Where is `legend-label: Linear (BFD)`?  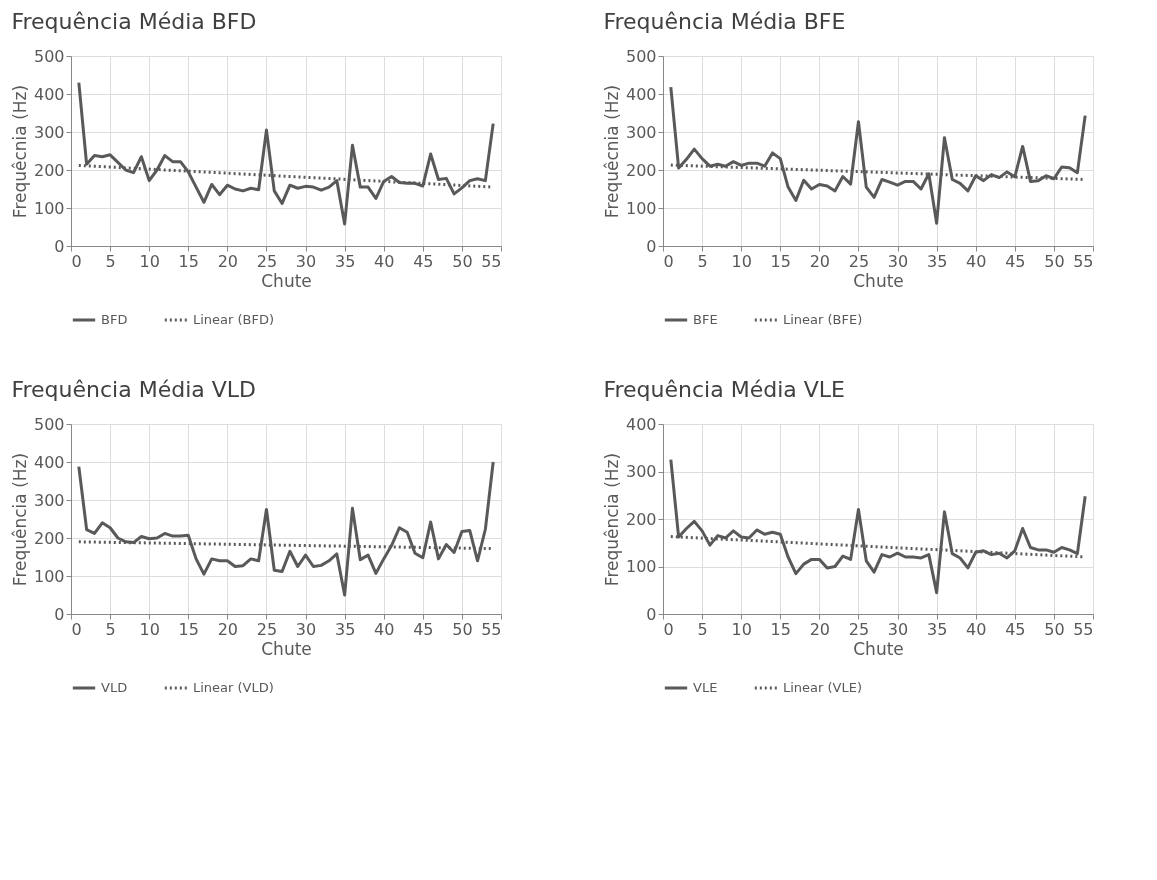 legend-label: Linear (BFD) is located at coordinates (234, 319).